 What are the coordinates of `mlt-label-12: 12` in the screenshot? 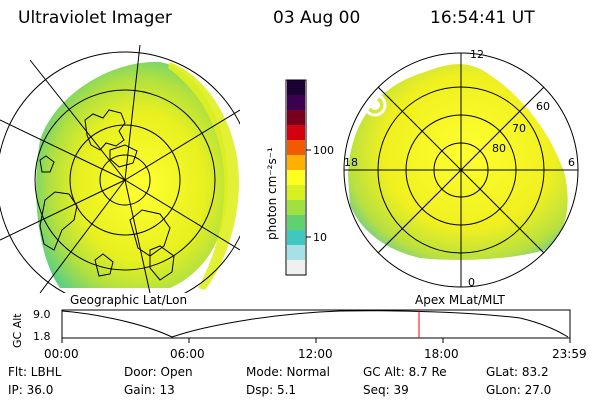 It's located at (477, 54).